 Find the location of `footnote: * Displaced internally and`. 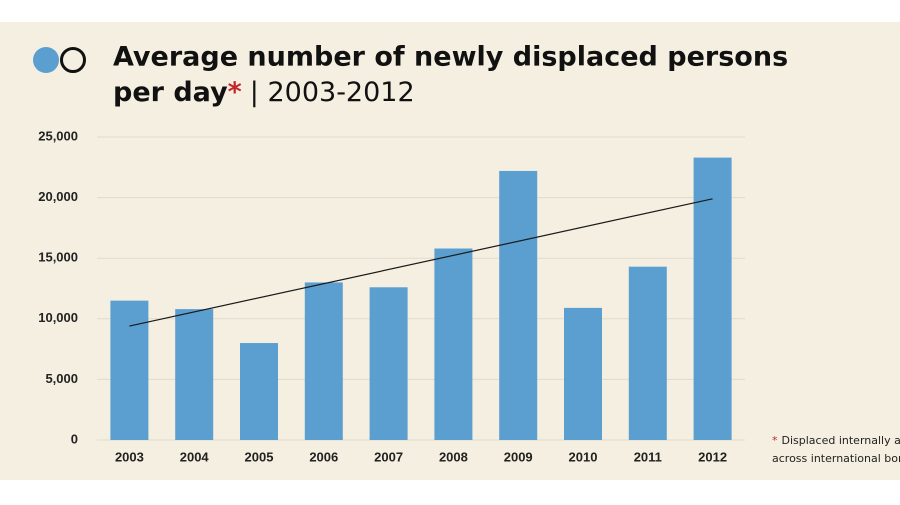

footnote: * Displaced internally and is located at coordinates (836, 440).